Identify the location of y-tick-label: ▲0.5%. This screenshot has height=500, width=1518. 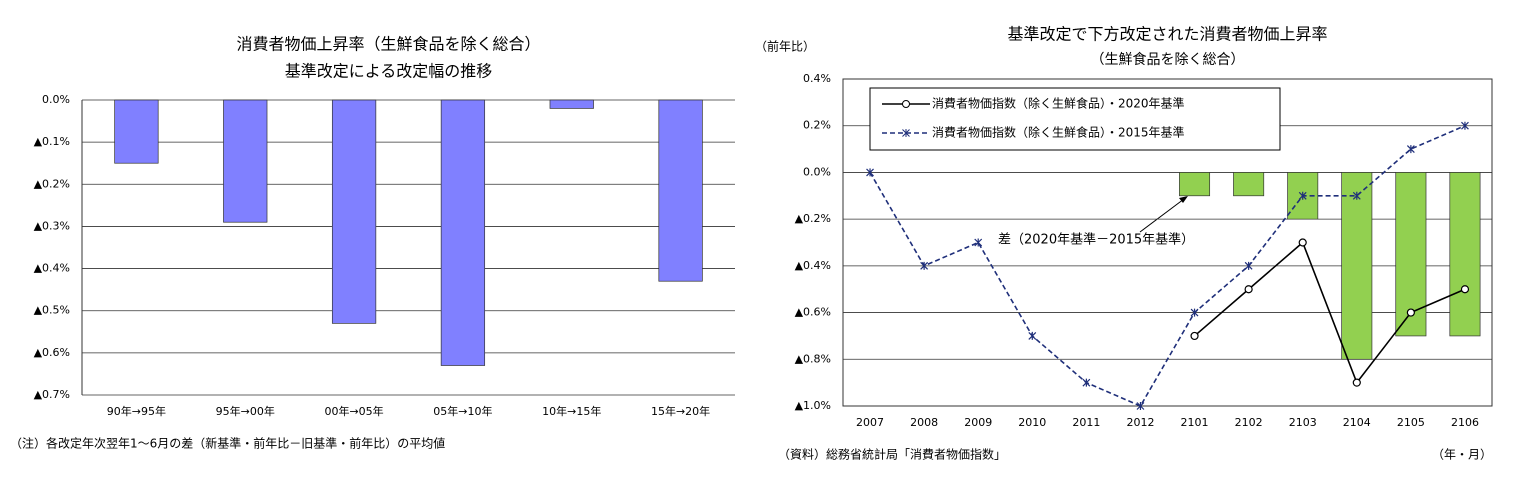
(52, 310).